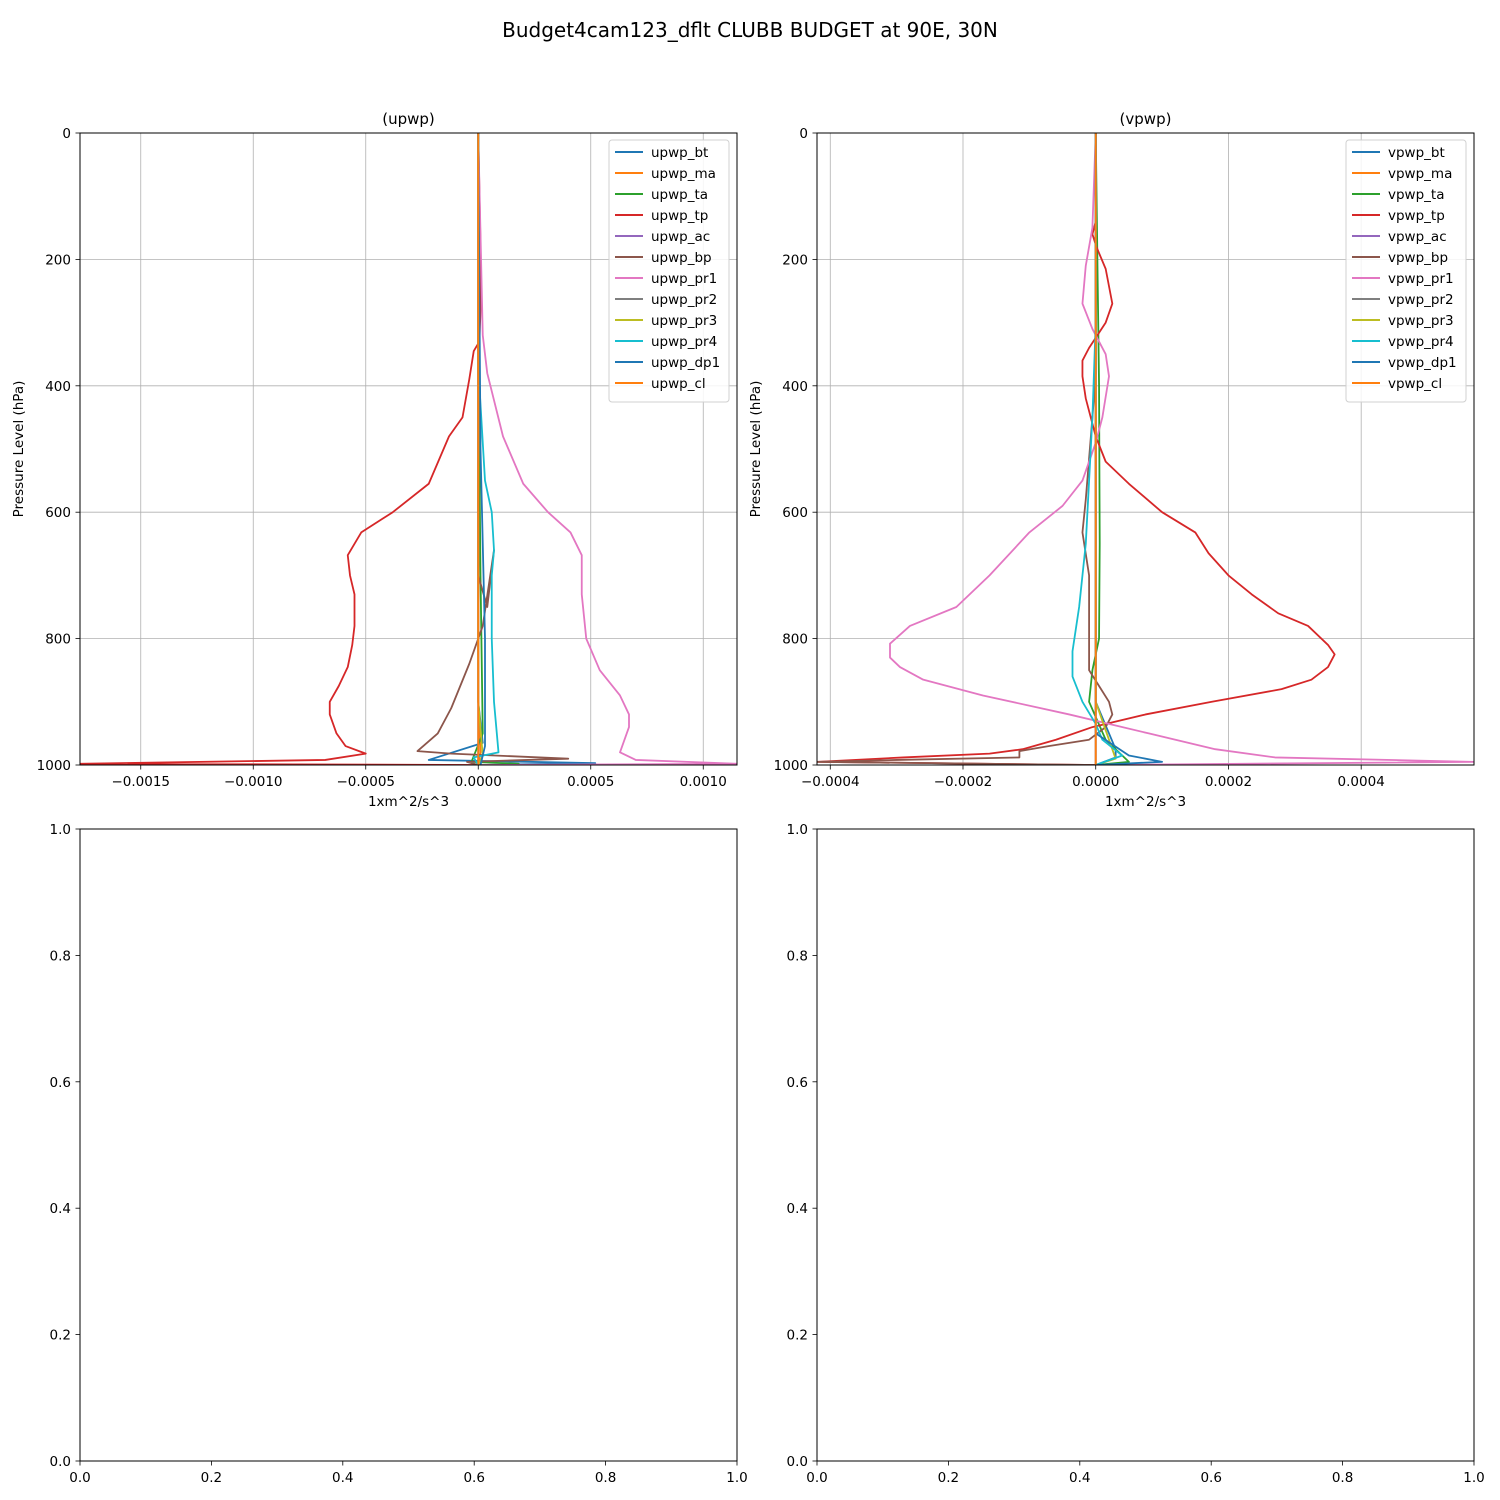 This screenshot has height=1500, width=1500. Describe the element at coordinates (680, 237) in the screenshot. I see `legend-entry: upwp_ac` at that location.